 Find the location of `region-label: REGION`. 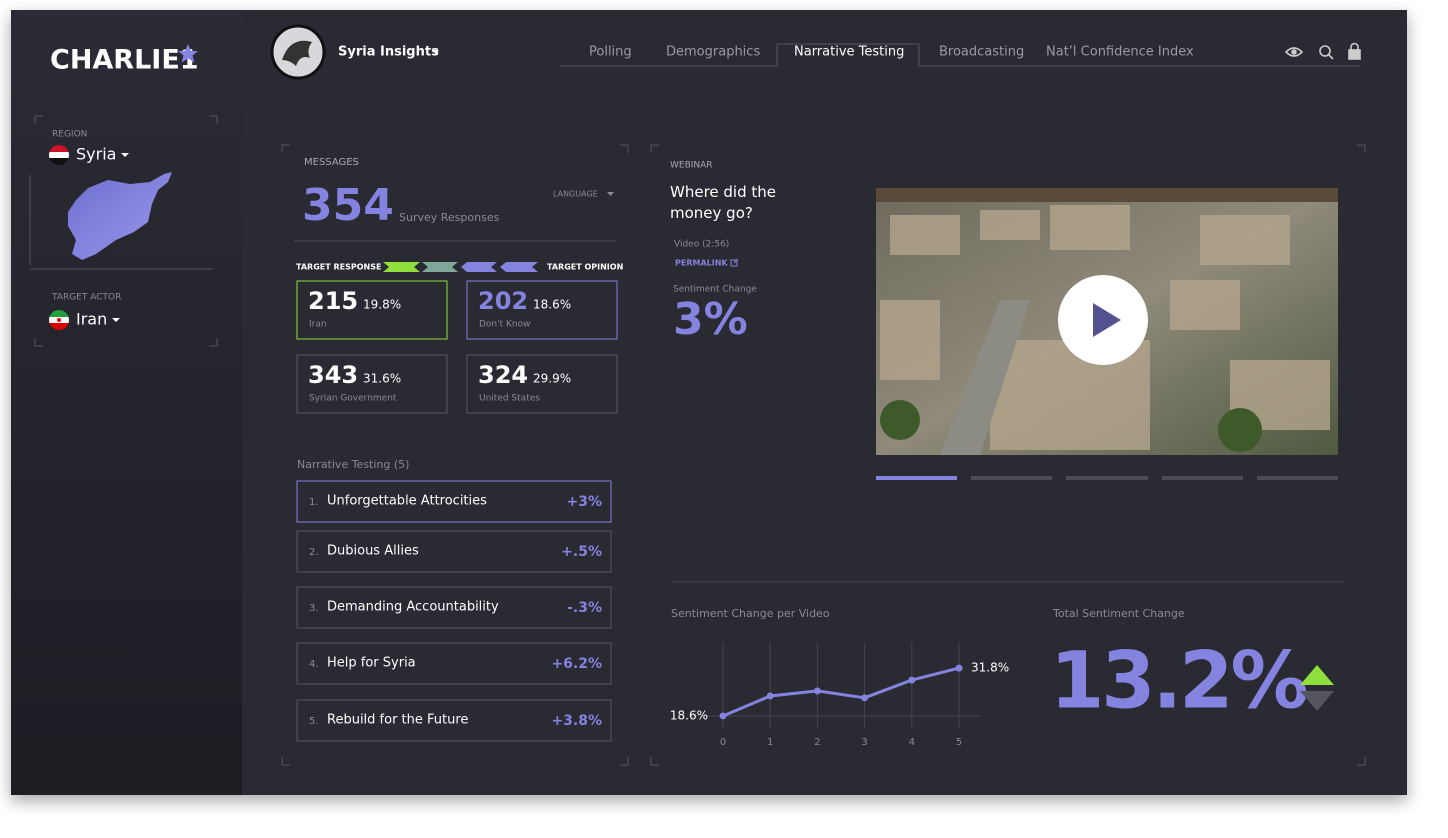

region-label: REGION is located at coordinates (69, 135).